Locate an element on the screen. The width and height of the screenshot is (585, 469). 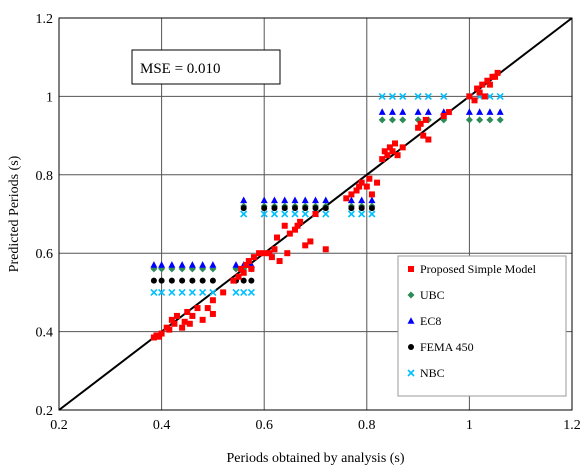
x-tick-label: 0.6 is located at coordinates (264, 425).